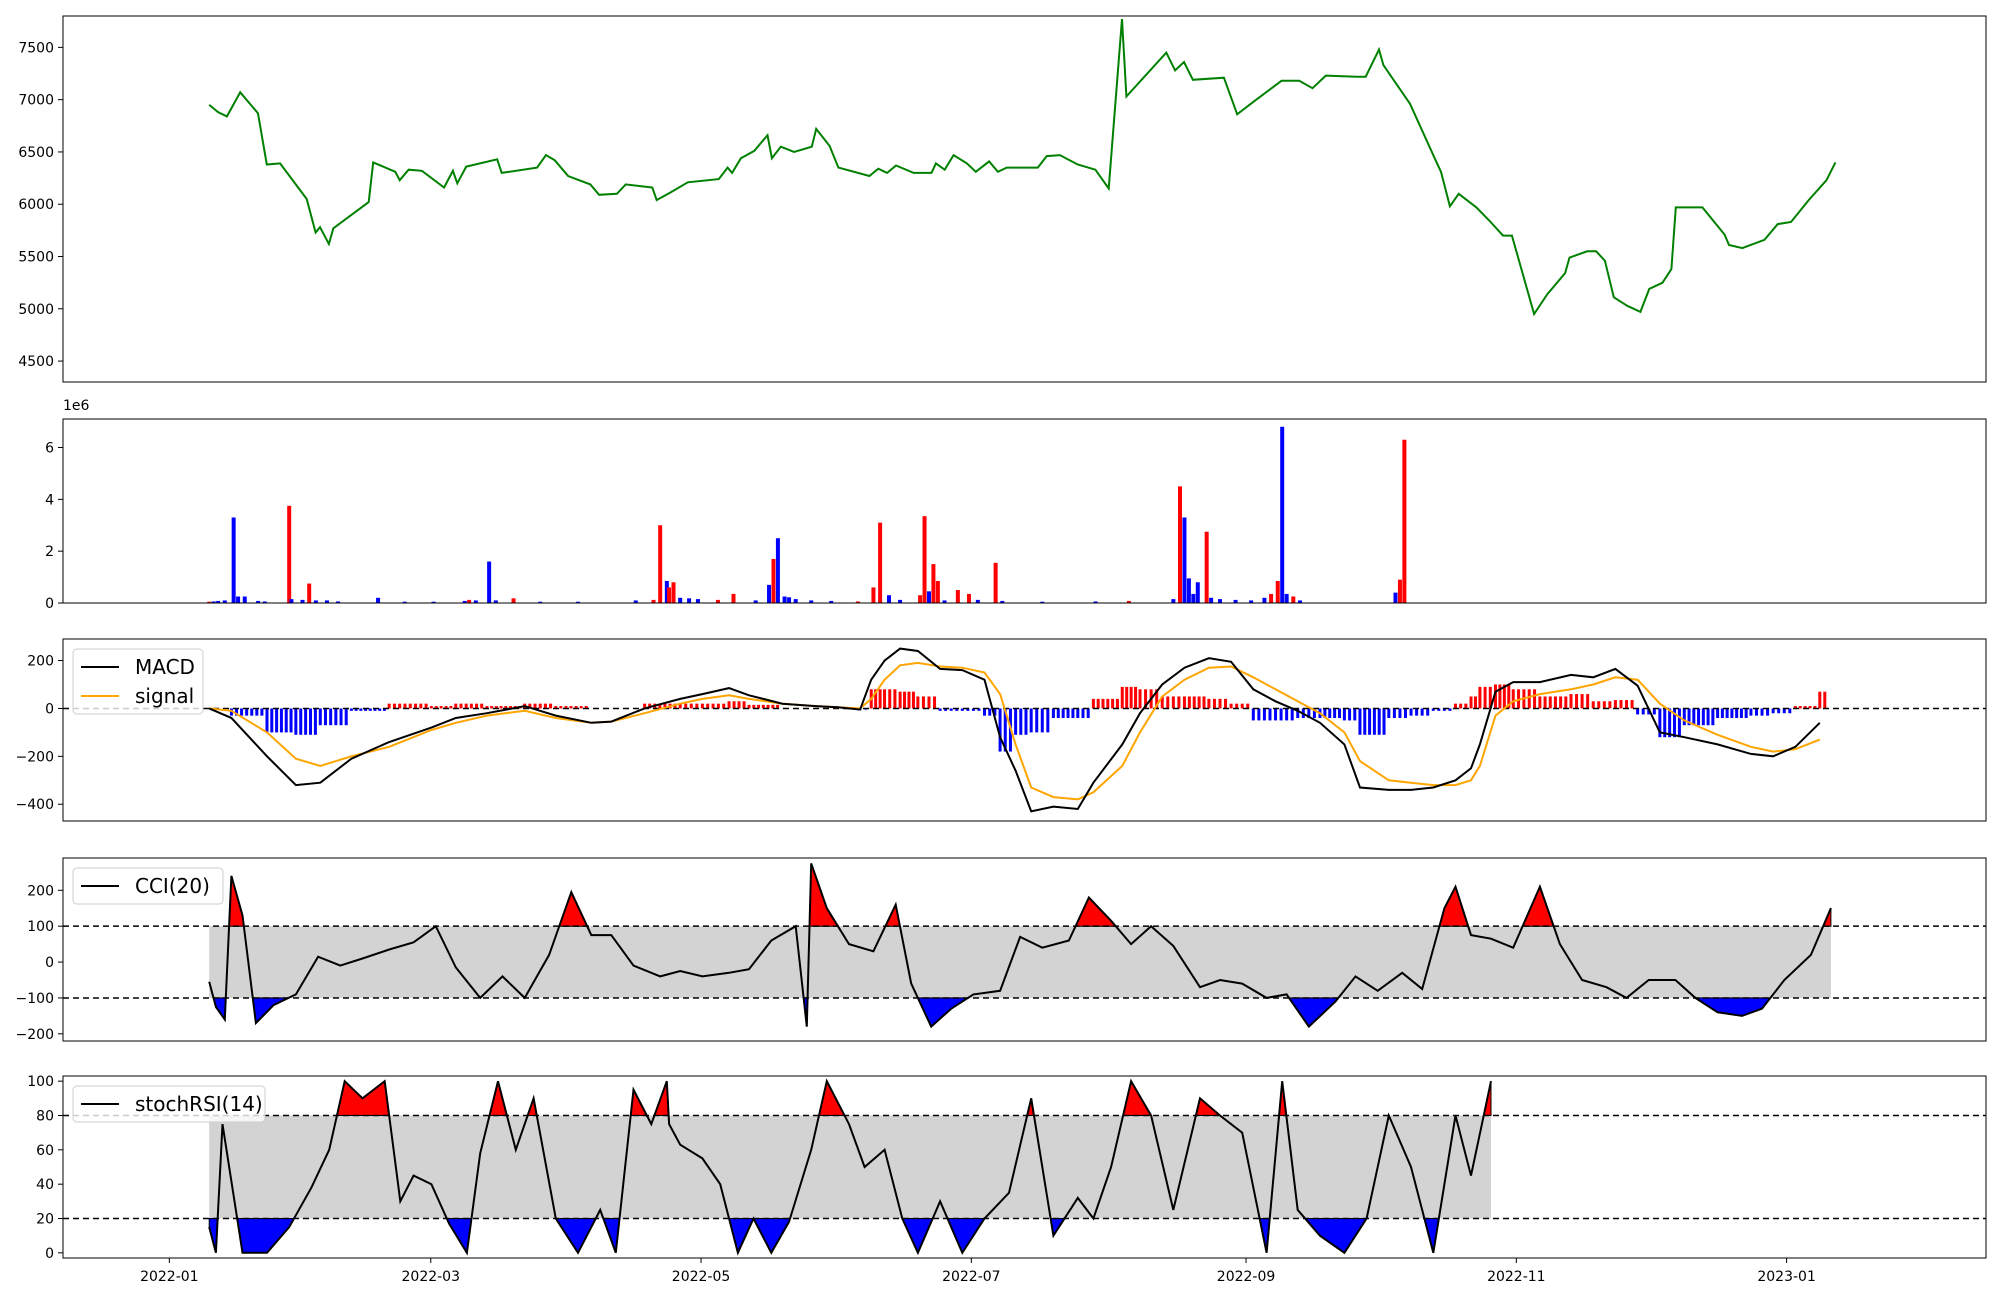 This screenshot has width=2000, height=1300. Describe the element at coordinates (165, 667) in the screenshot. I see `legend-label: MACD` at that location.